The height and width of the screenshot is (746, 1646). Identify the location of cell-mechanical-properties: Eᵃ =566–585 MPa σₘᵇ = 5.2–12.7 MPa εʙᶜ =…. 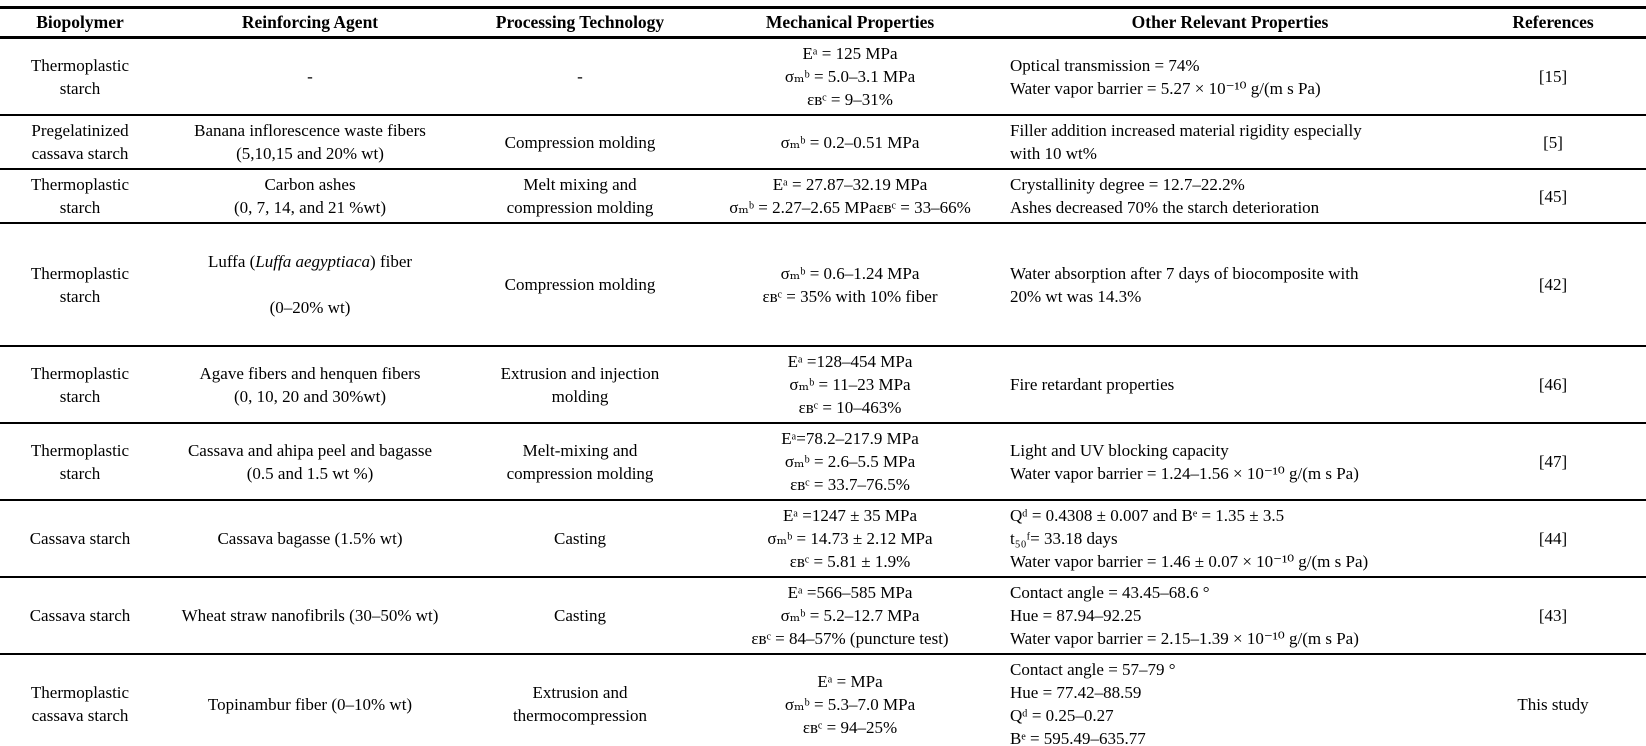
(850, 616).